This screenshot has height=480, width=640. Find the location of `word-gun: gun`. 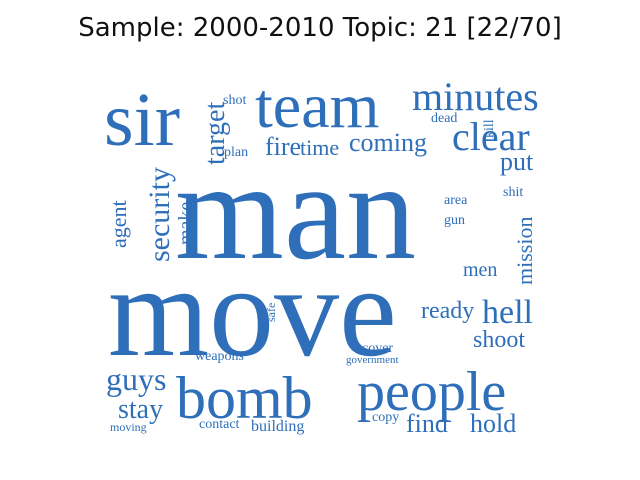

word-gun: gun is located at coordinates (454, 220).